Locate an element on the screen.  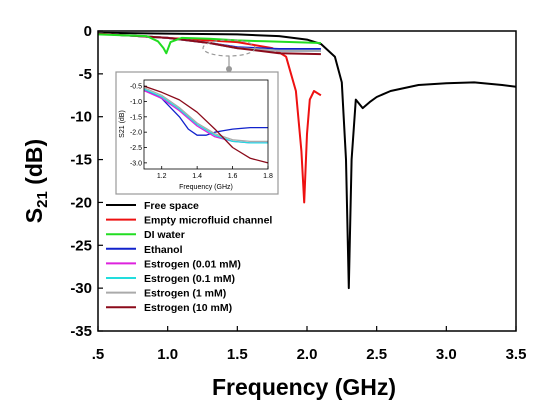
x-tick-label: 1.5 is located at coordinates (237, 354).